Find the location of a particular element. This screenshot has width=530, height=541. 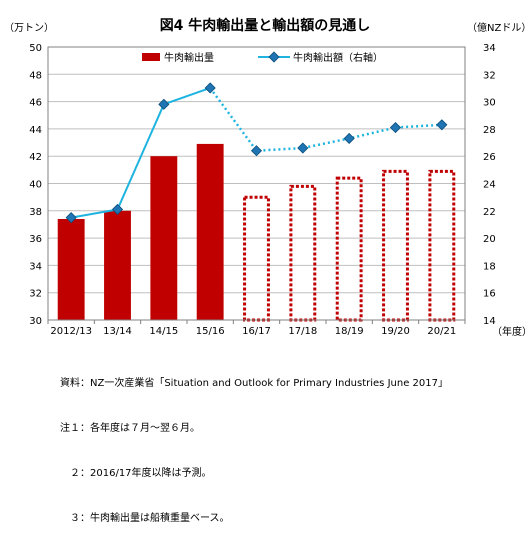

left-tick-label: 50 is located at coordinates (35, 48).